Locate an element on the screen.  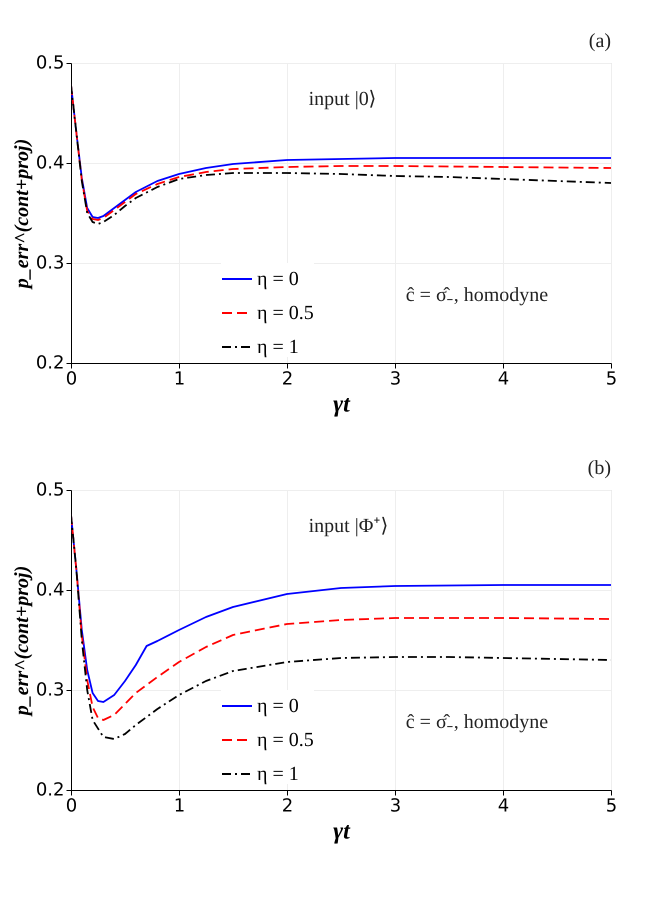
annotation: input |0⟩ is located at coordinates (342, 99).